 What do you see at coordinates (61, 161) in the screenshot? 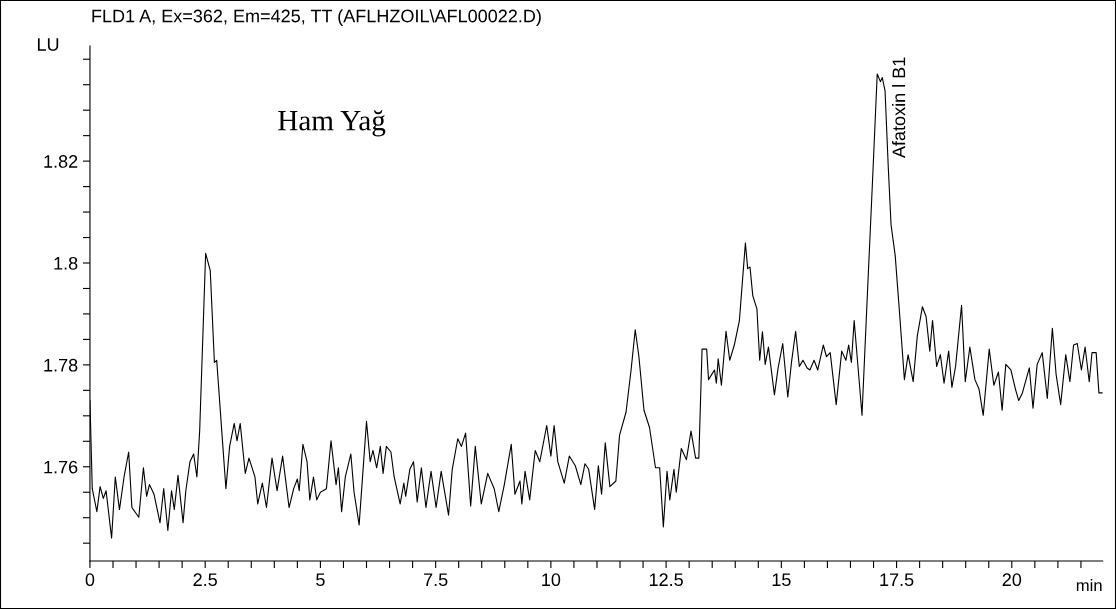
I see `y-tick-label: 1.82` at bounding box center [61, 161].